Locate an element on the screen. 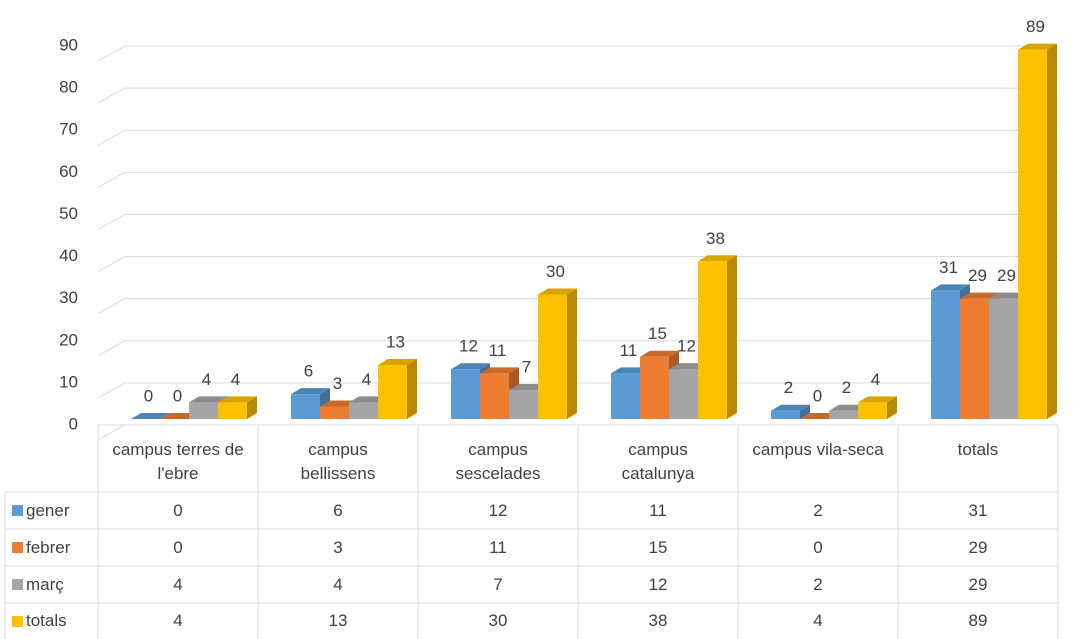 The height and width of the screenshot is (639, 1073). table-cell: 15 is located at coordinates (658, 547).